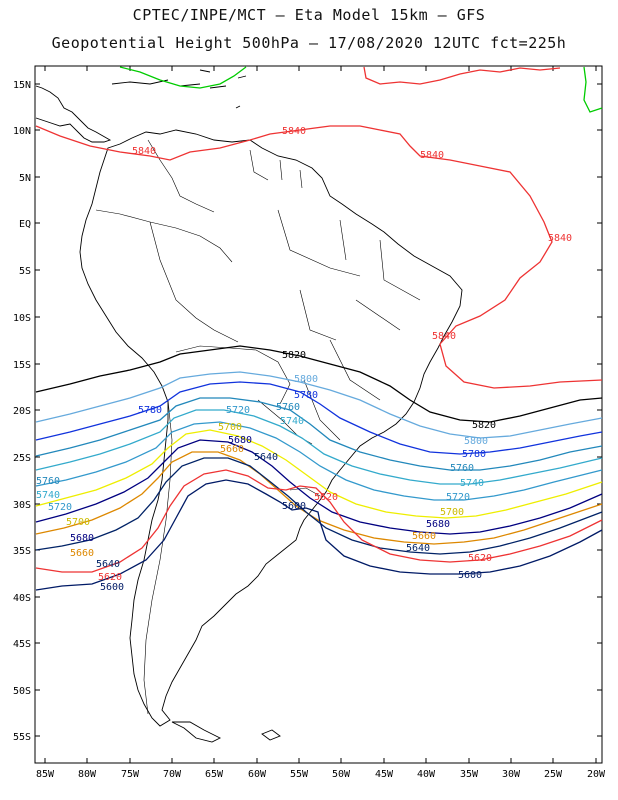  Describe the element at coordinates (214, 774) in the screenshot. I see `lon-tick-label: 65W` at that location.